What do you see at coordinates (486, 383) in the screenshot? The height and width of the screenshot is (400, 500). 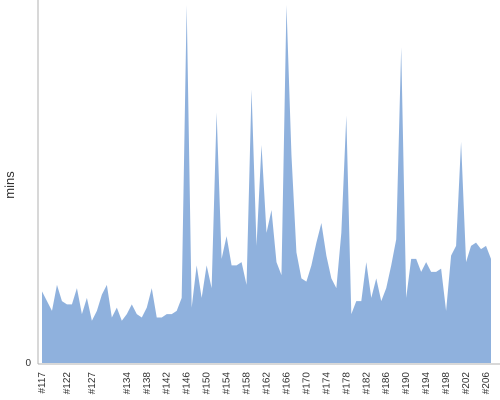 I see `x-tick-label: #206` at bounding box center [486, 383].